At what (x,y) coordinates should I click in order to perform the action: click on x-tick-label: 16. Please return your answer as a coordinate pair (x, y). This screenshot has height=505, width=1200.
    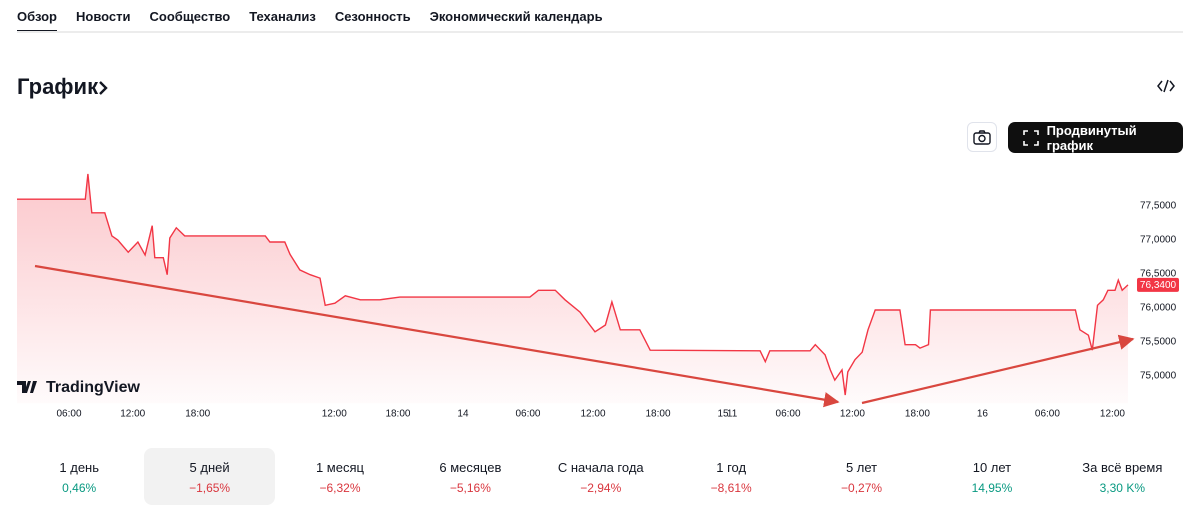
    Looking at the image, I should click on (983, 414).